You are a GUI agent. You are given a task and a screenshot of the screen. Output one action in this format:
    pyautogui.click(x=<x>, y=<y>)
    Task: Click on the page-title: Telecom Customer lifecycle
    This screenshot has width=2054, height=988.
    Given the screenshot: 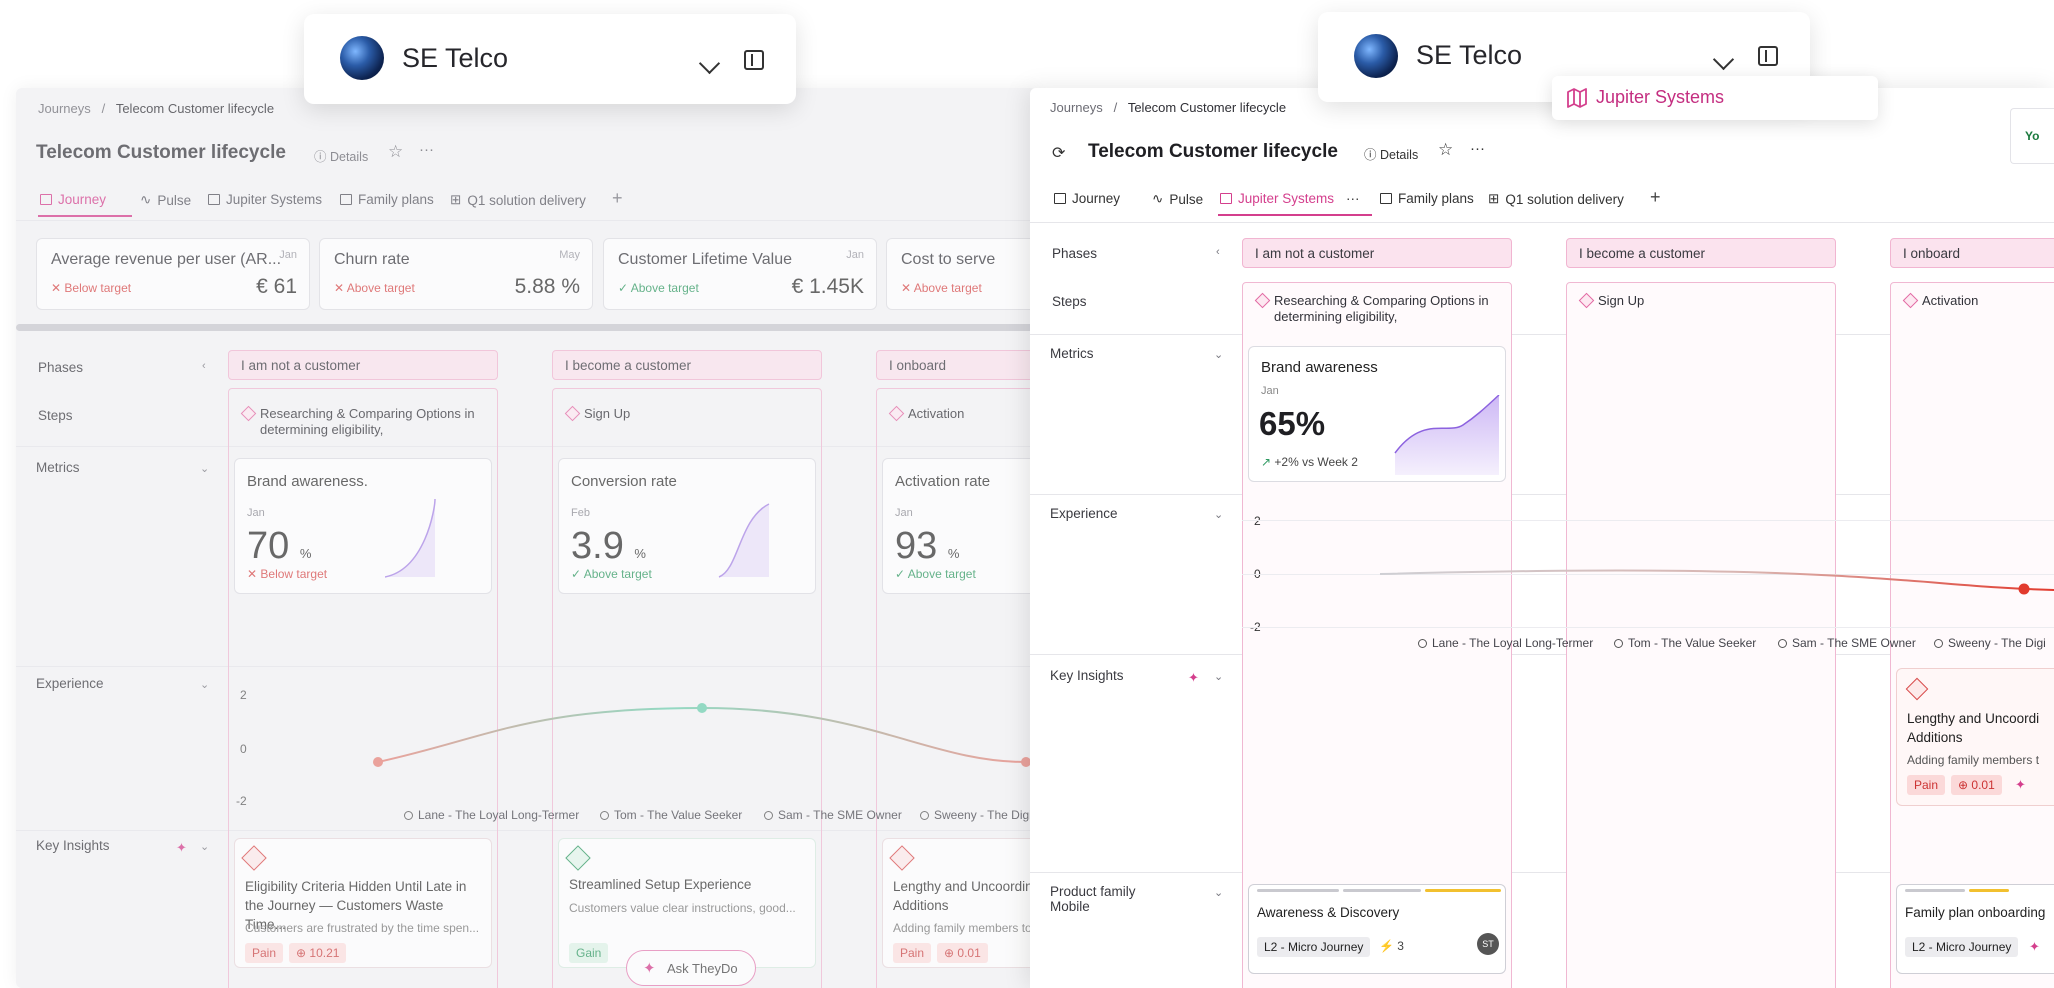 What is the action you would take?
    pyautogui.click(x=1213, y=151)
    